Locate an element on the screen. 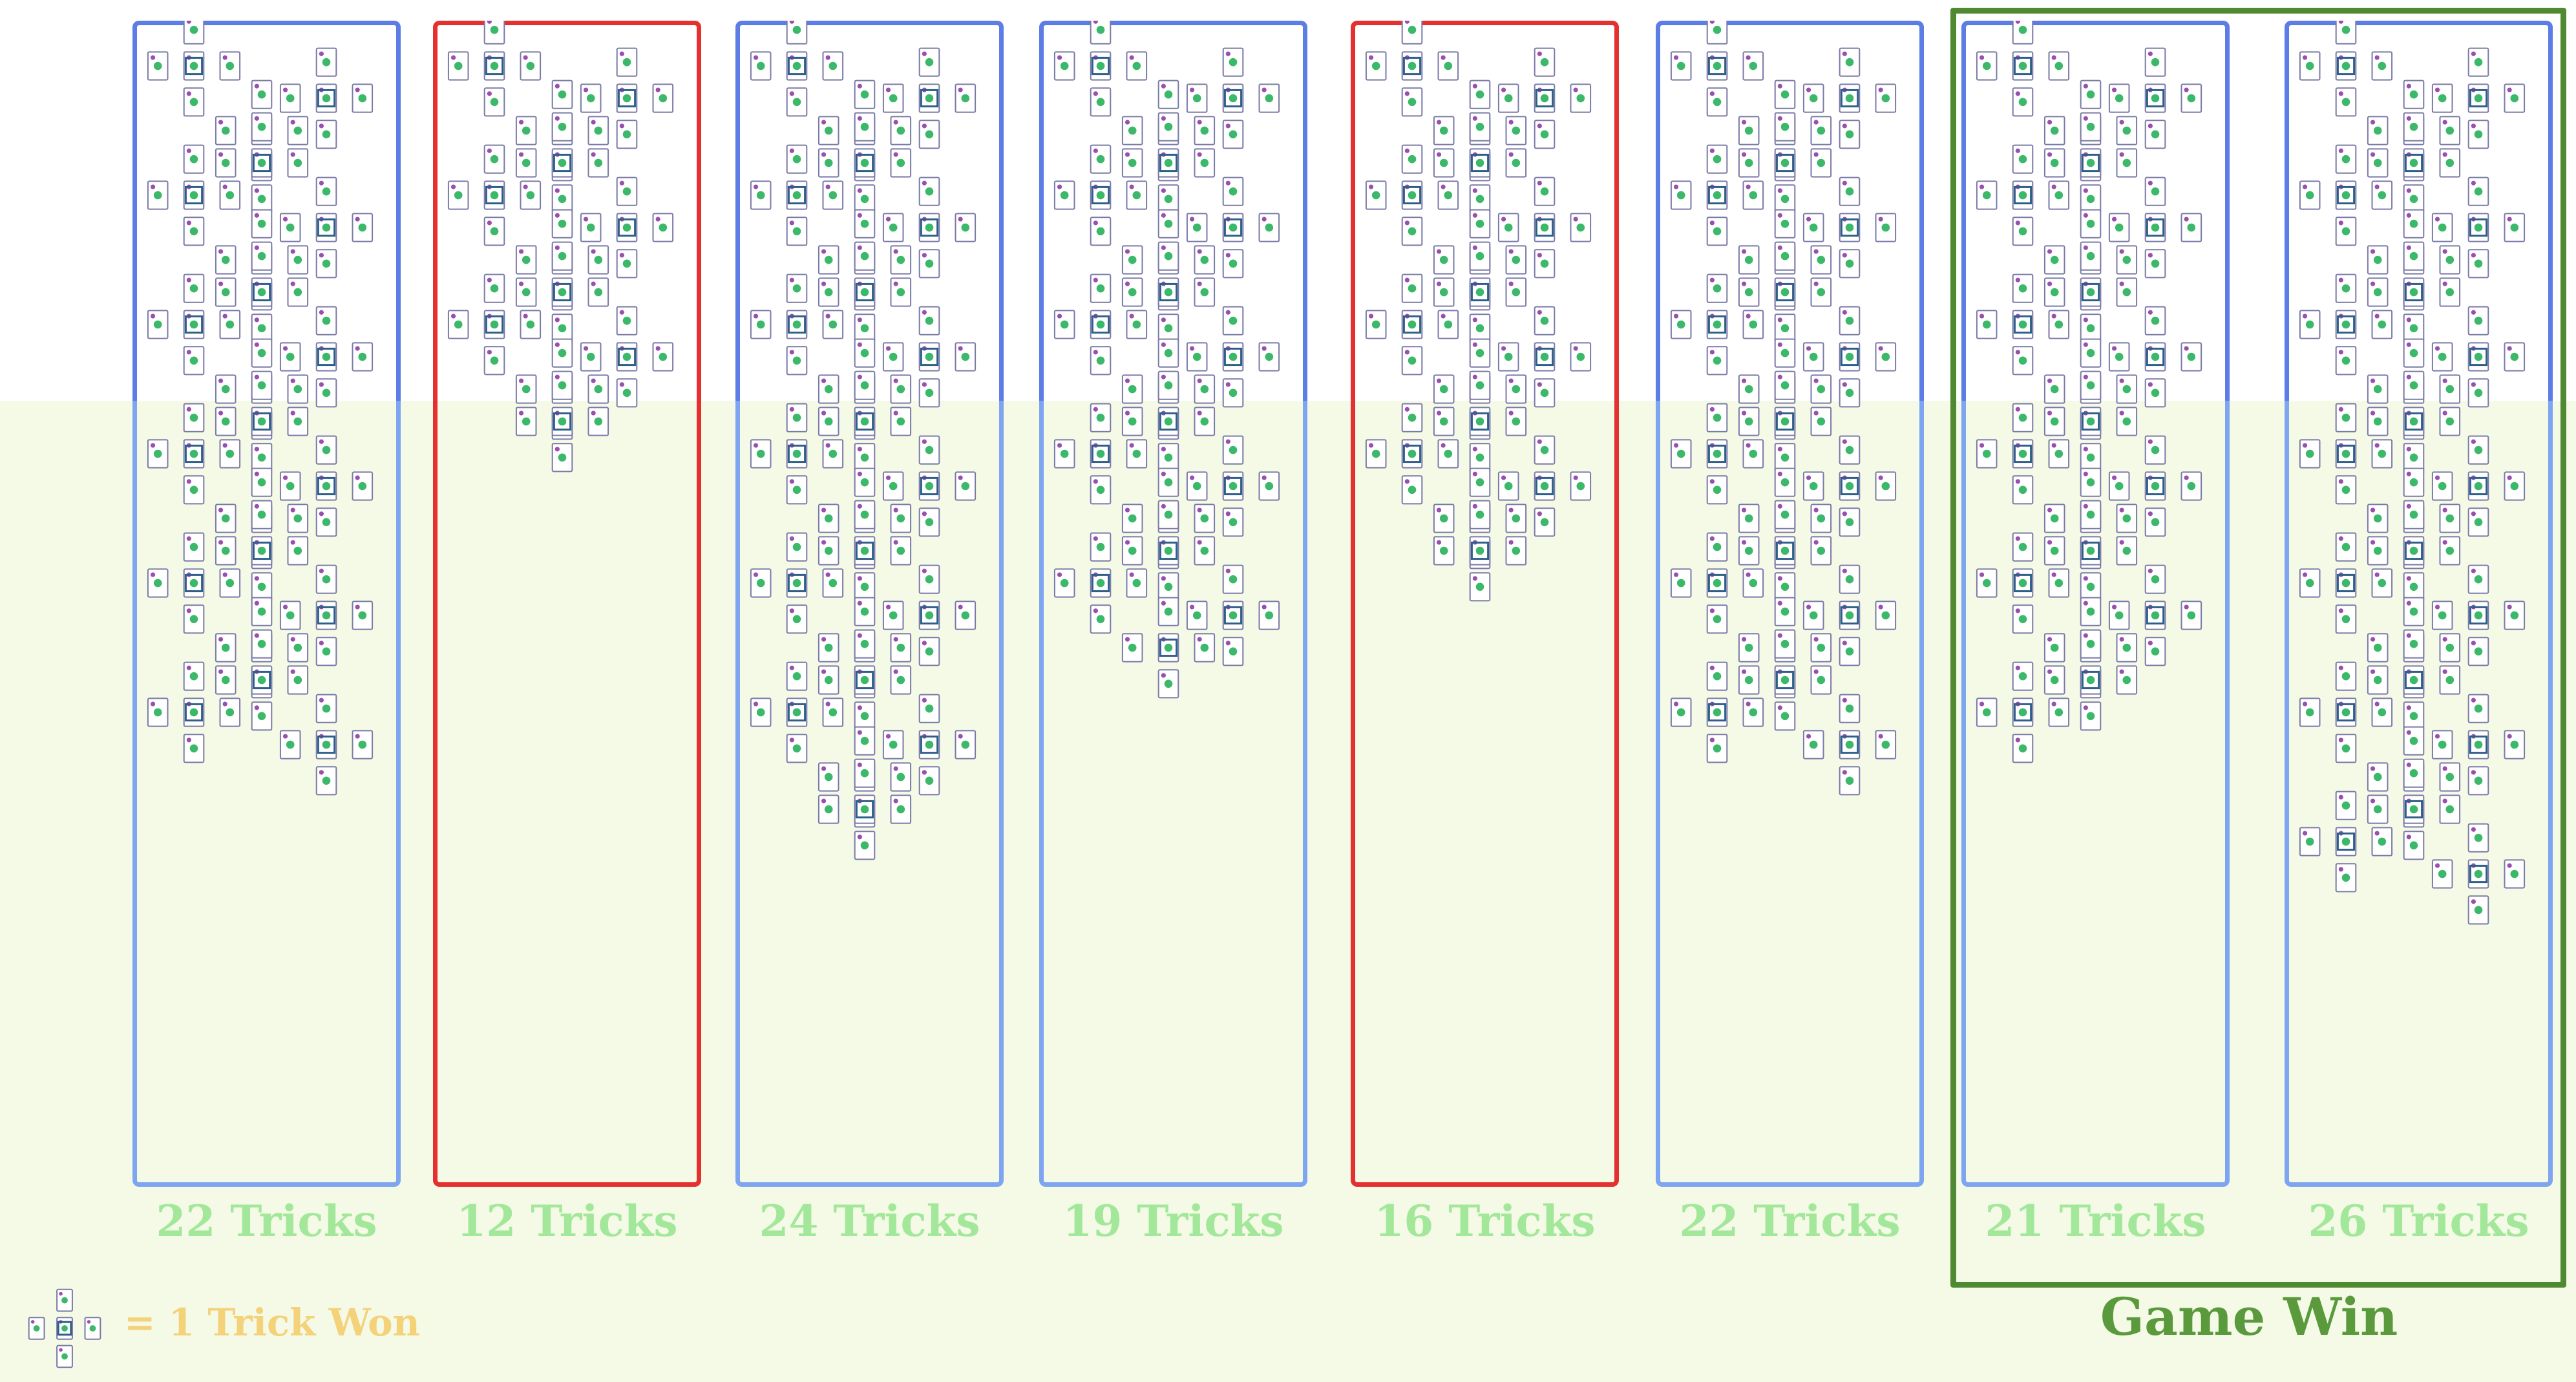 The width and height of the screenshot is (2576, 1382). column-1-tricks is located at coordinates (260, 409).